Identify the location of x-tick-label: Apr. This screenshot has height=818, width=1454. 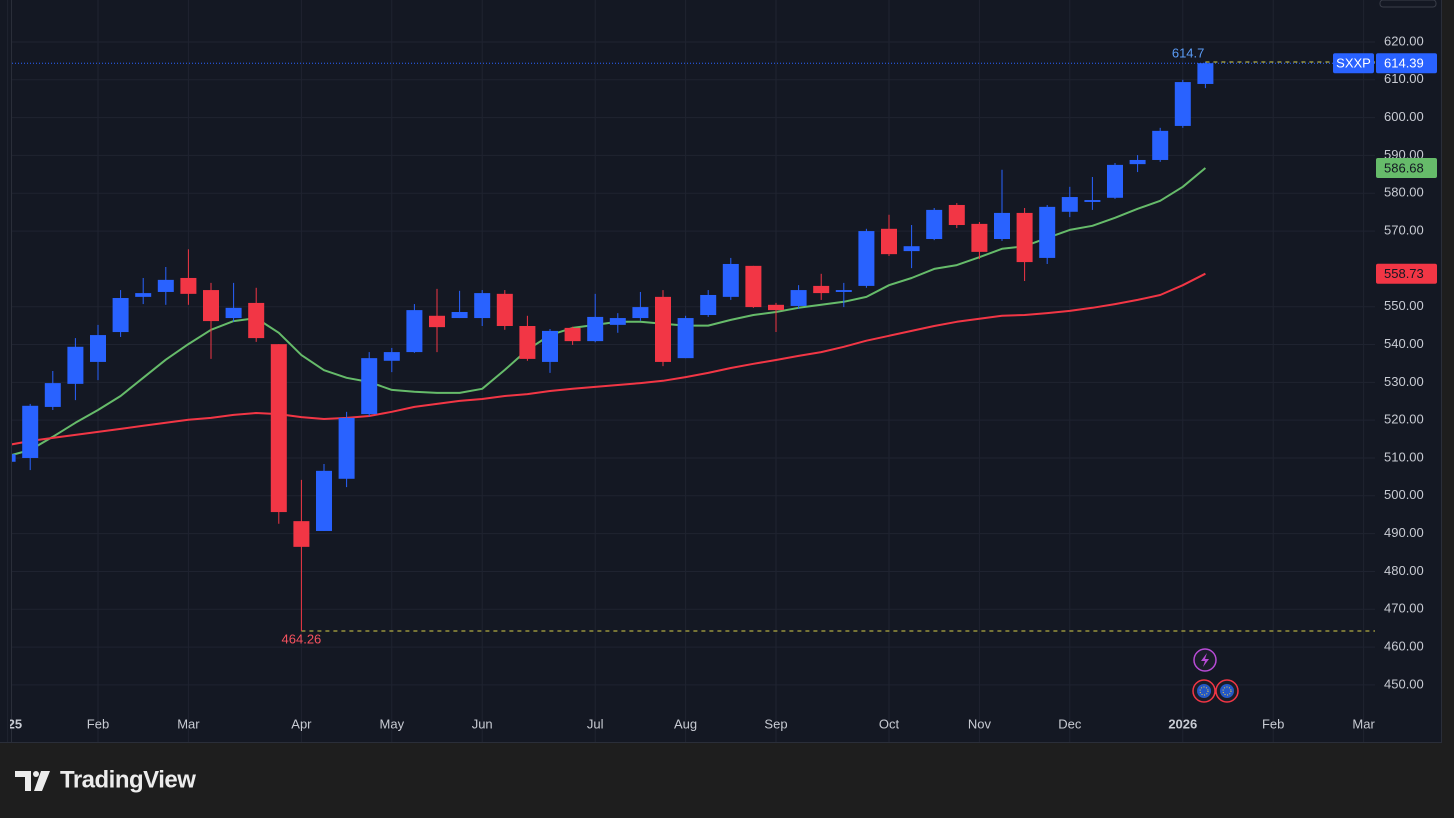
(301, 723).